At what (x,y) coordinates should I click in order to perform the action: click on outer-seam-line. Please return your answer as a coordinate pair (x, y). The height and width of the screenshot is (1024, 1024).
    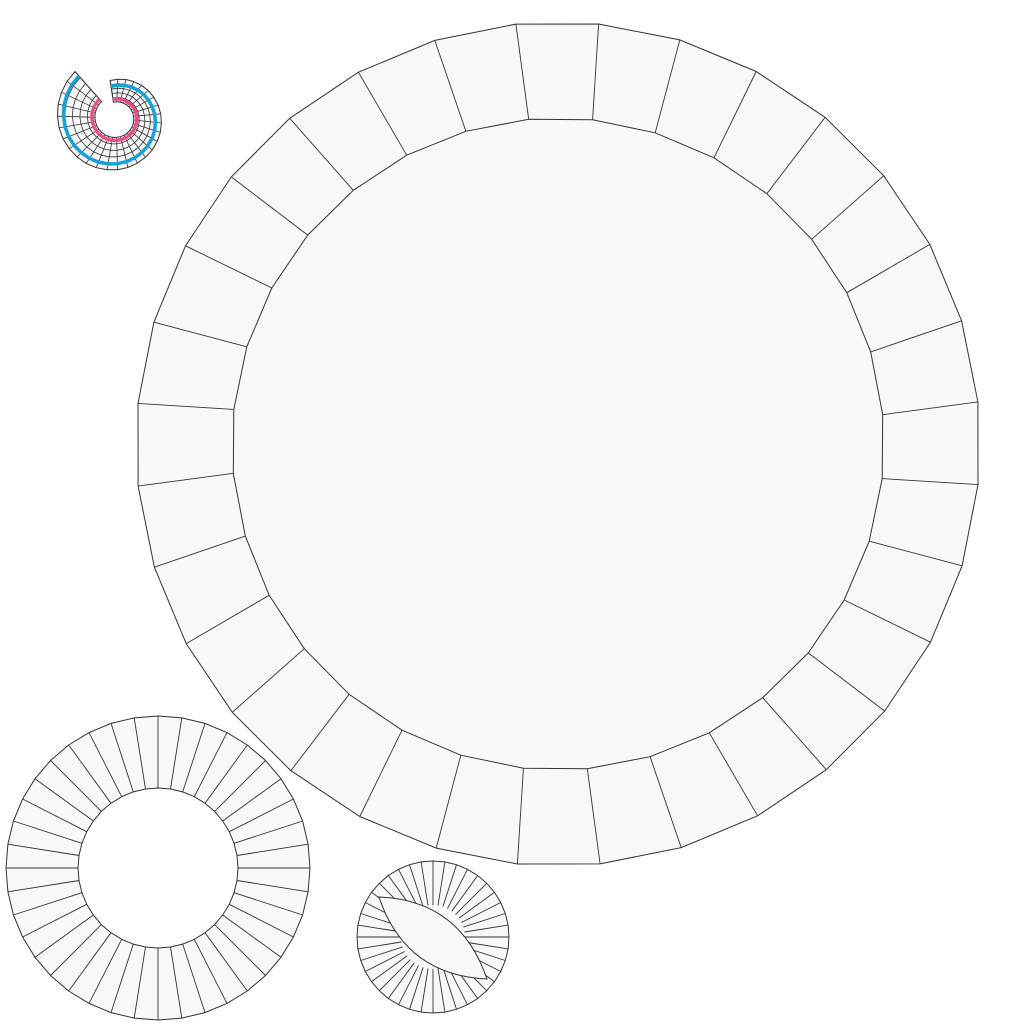
    Looking at the image, I should click on (109, 120).